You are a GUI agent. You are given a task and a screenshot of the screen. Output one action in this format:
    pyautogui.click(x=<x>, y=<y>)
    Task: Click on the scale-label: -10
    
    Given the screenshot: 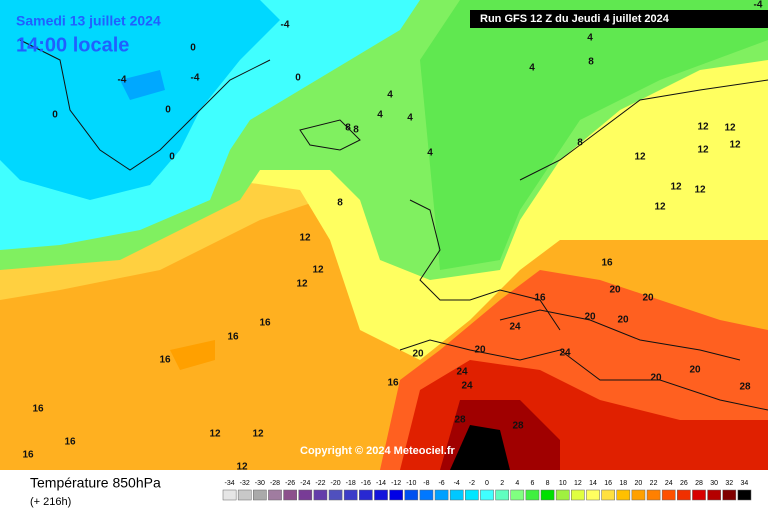 What is the action you would take?
    pyautogui.click(x=411, y=483)
    